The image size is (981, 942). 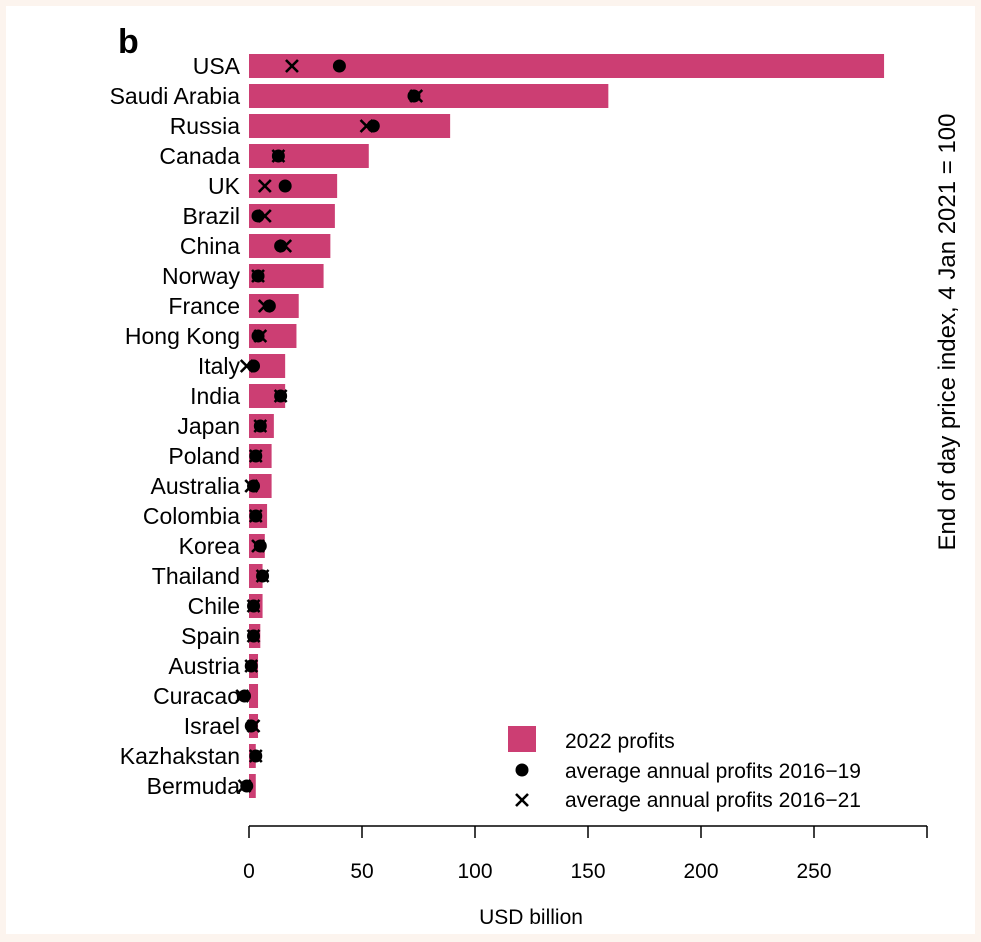 I want to click on dot-hong-kong, so click(x=258, y=336).